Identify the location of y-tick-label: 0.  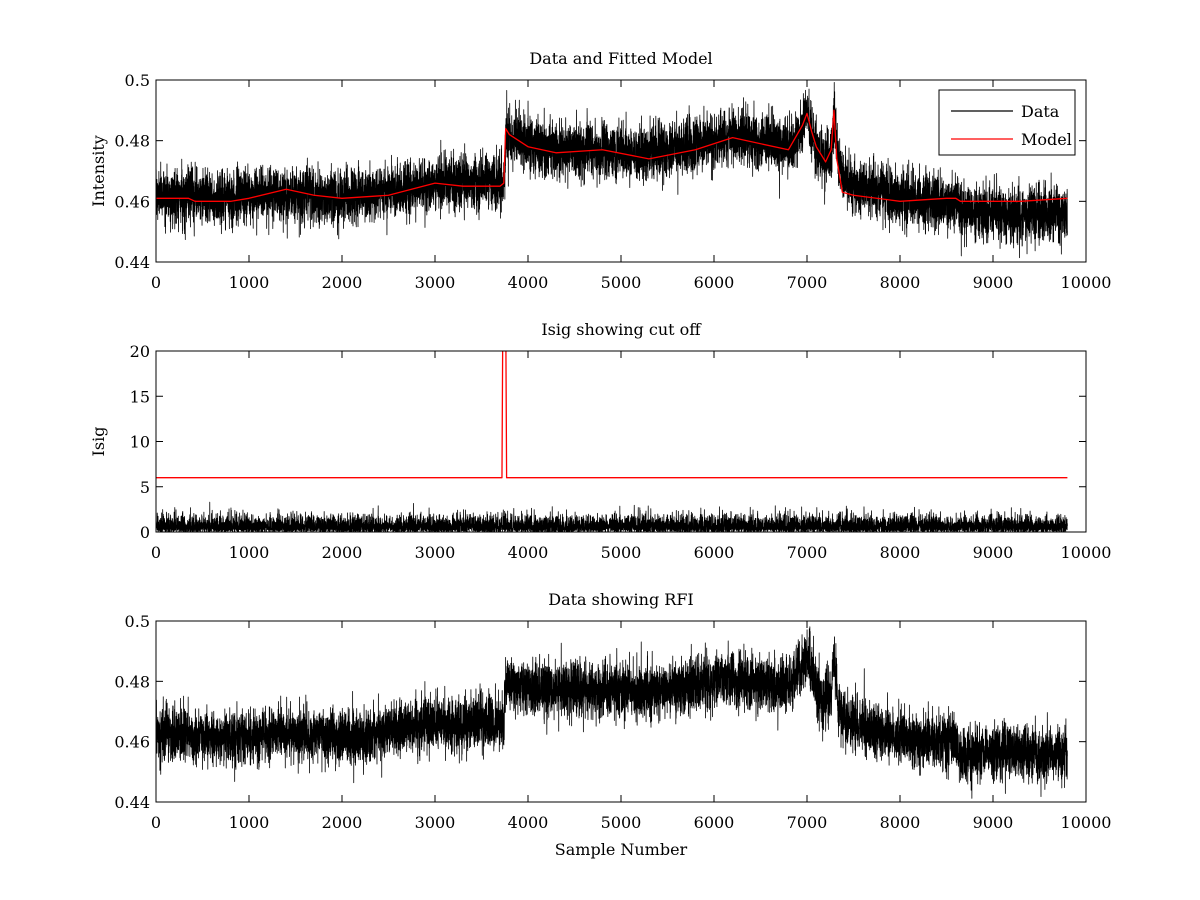
(145, 532).